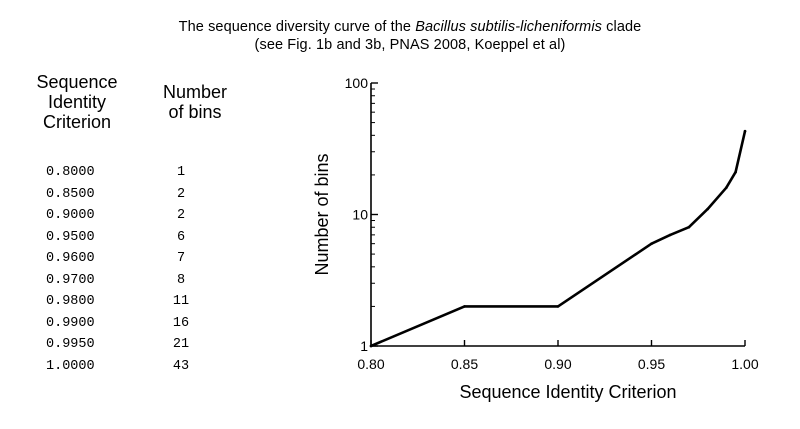 This screenshot has height=429, width=800. Describe the element at coordinates (509, 27) in the screenshot. I see `title-species: Bacillus subtilis-licheniformis` at that location.